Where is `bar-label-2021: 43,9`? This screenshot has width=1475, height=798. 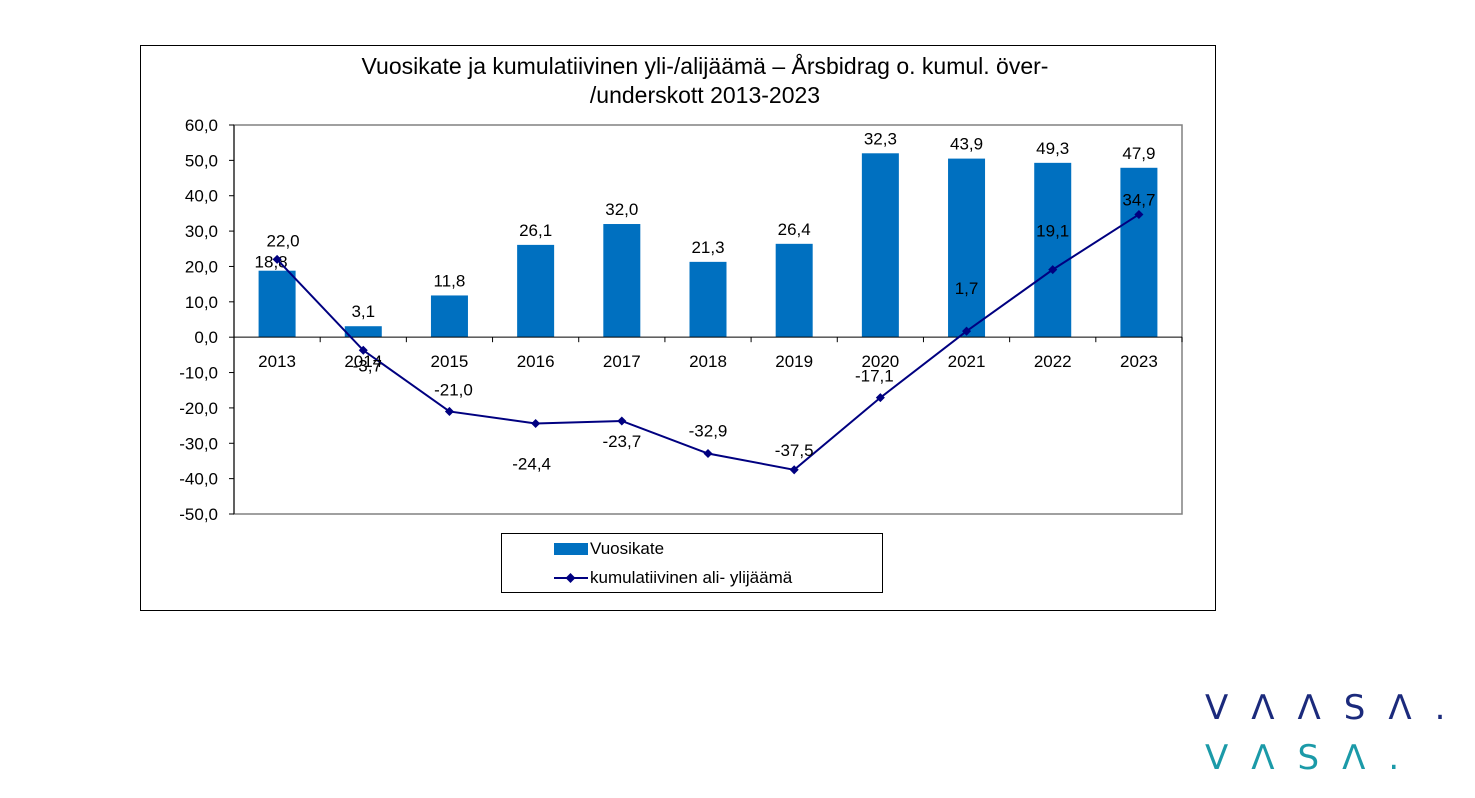
bar-label-2021: 43,9 is located at coordinates (966, 144).